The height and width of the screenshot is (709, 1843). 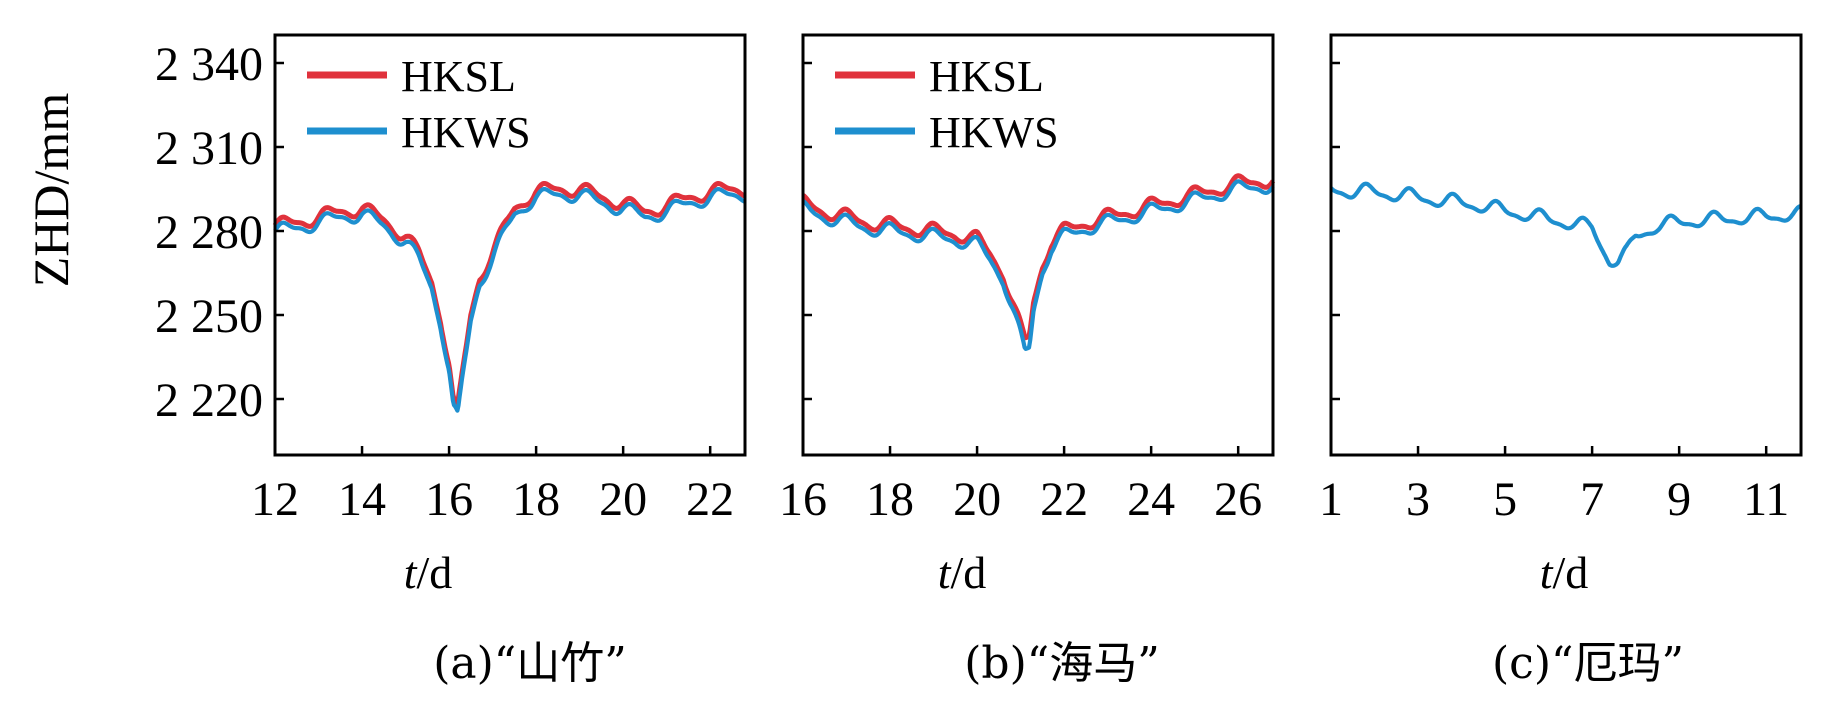 I want to click on x-tick-label-b-16: 16, so click(x=803, y=499).